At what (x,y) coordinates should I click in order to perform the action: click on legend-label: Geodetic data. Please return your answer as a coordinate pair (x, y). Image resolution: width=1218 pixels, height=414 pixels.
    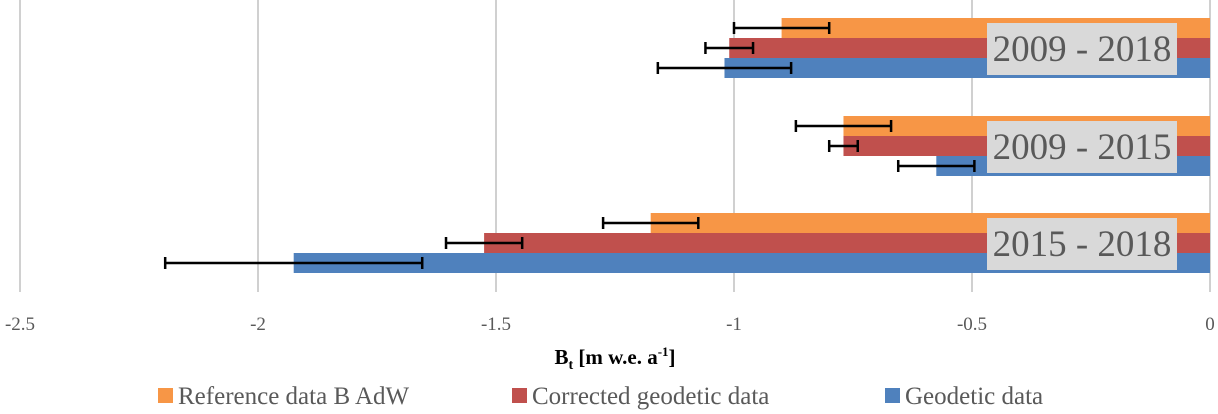
    Looking at the image, I should click on (974, 396).